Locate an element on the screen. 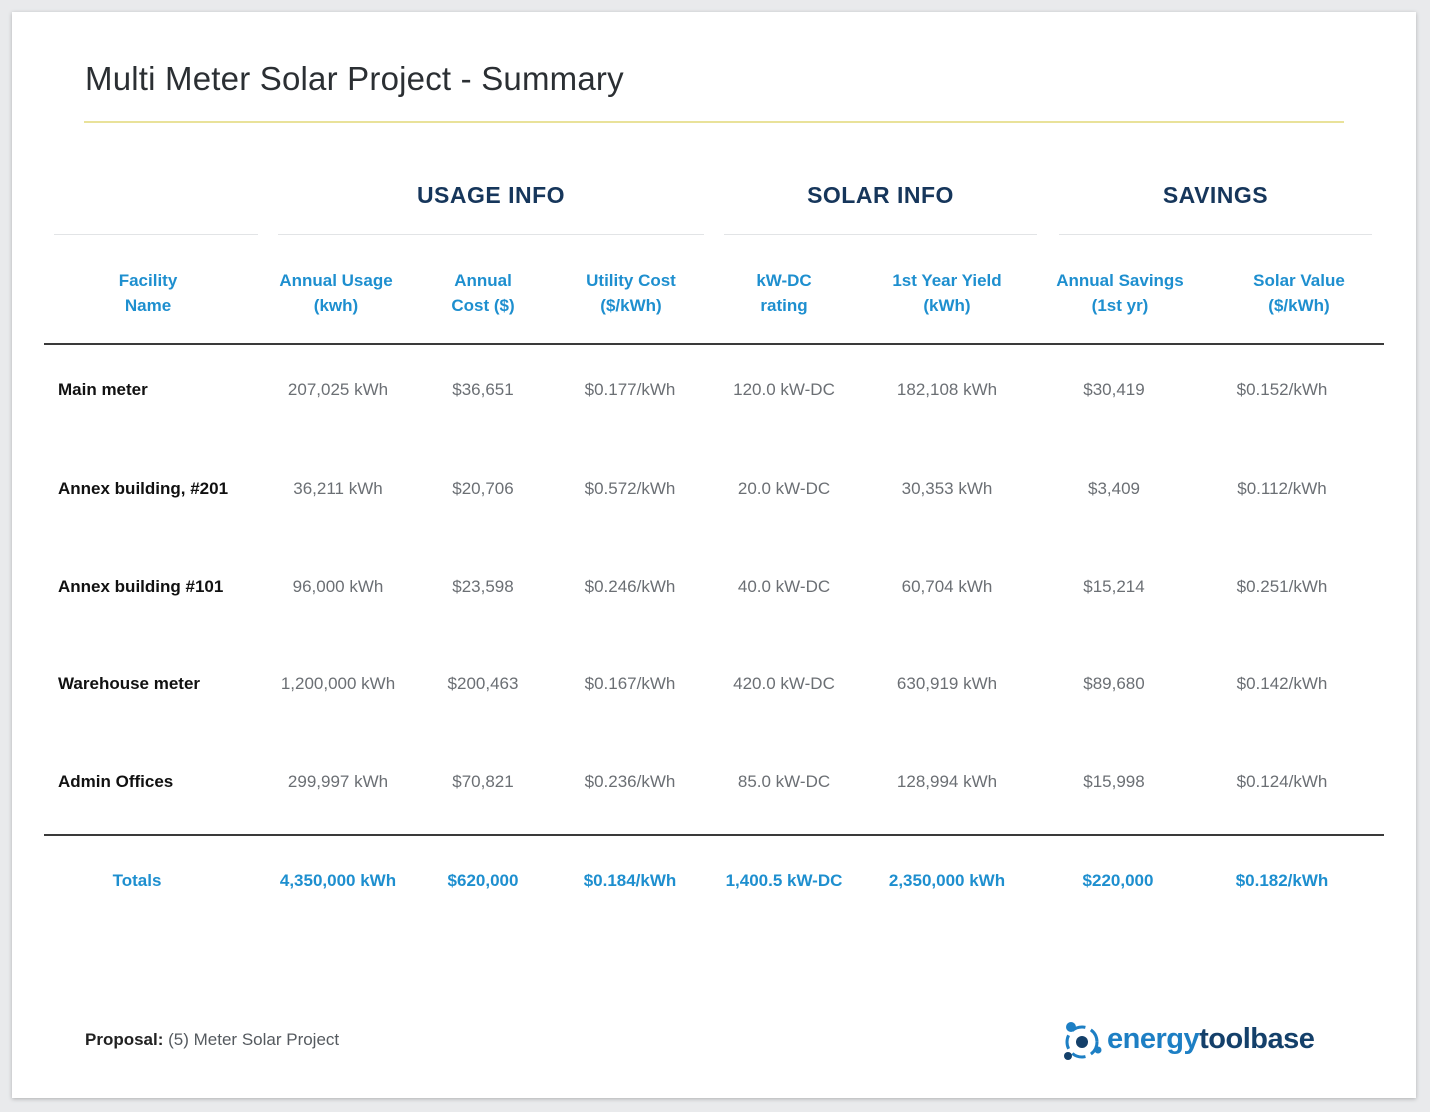 The height and width of the screenshot is (1112, 1430). annual-cost: $20,706 is located at coordinates (483, 488).